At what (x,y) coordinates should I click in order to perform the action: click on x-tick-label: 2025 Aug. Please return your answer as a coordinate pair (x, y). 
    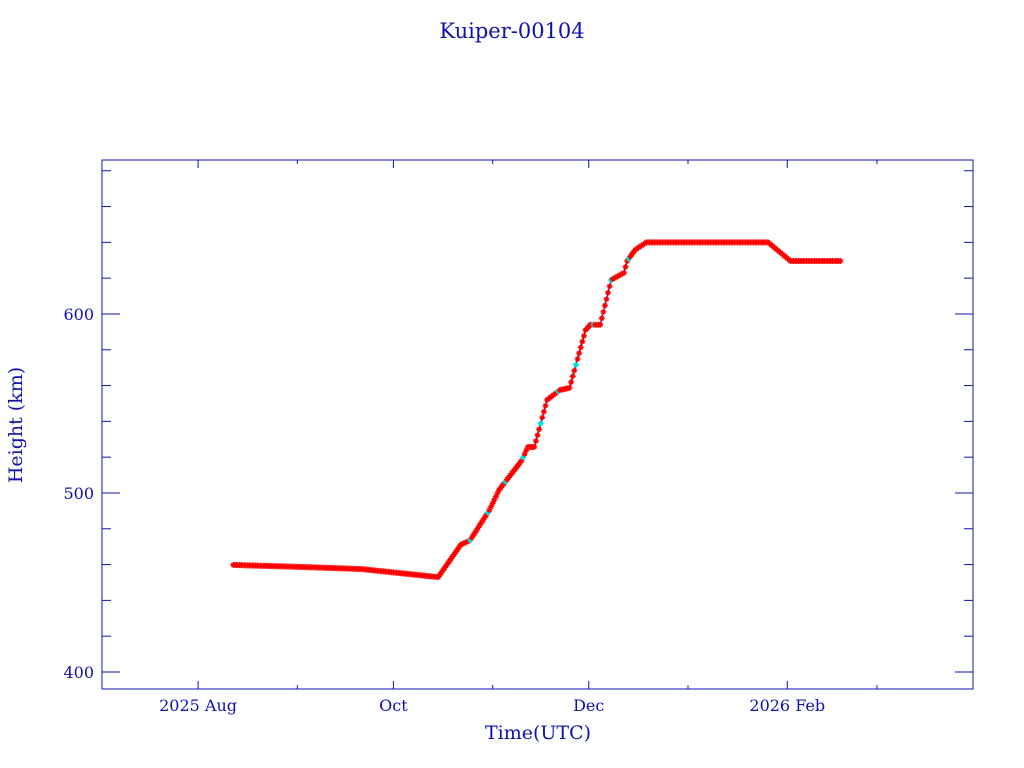
    Looking at the image, I should click on (198, 705).